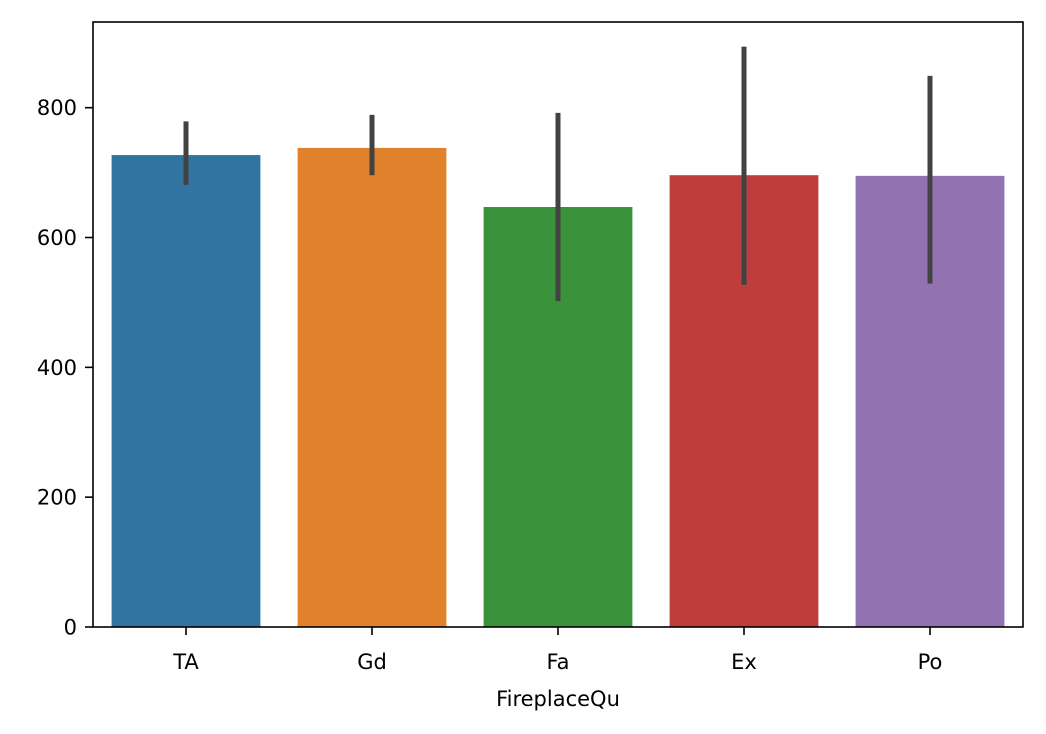  What do you see at coordinates (57, 108) in the screenshot?
I see `y-tick-label: 800` at bounding box center [57, 108].